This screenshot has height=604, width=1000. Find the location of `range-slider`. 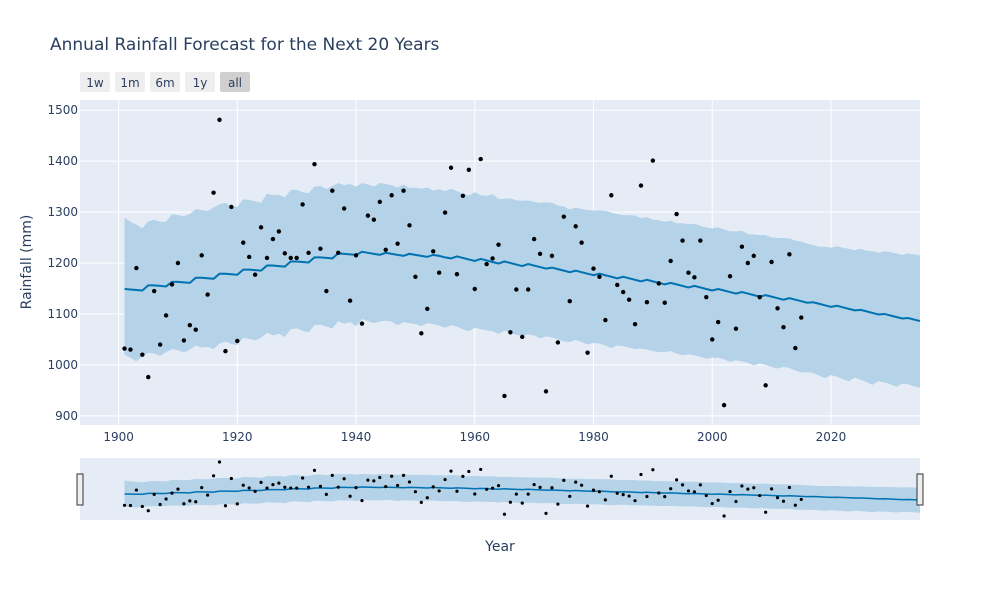

range-slider is located at coordinates (500, 489).